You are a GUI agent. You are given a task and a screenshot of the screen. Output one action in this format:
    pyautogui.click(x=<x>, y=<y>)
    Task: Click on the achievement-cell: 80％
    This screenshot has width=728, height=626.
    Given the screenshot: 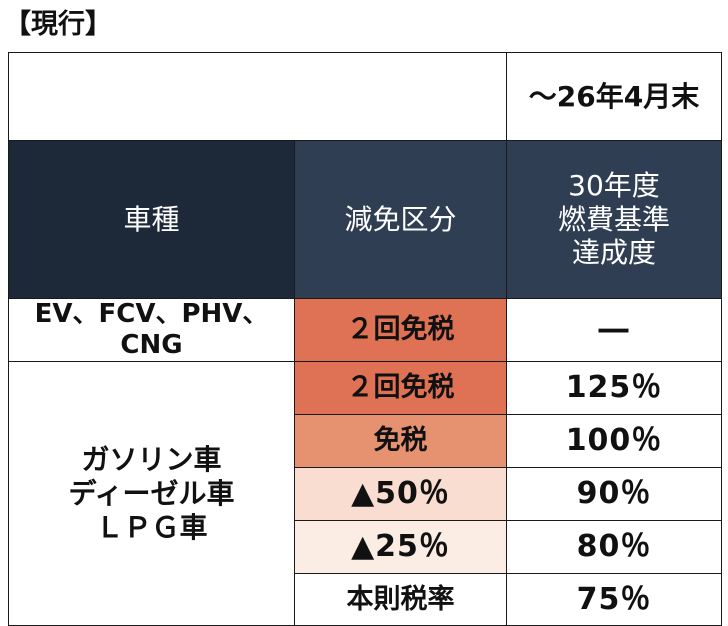 What is the action you would take?
    pyautogui.click(x=614, y=547)
    